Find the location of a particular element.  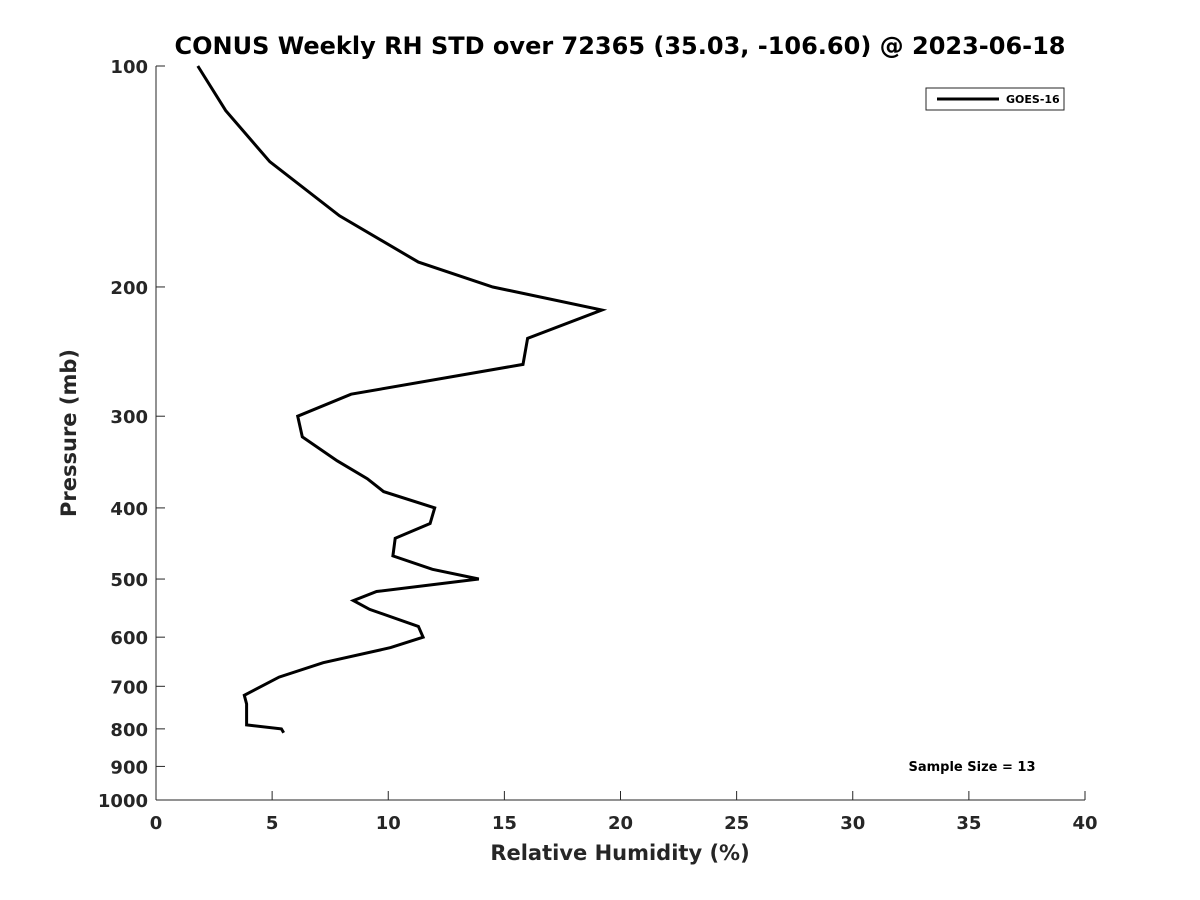

y-tick-label: 800 is located at coordinates (129, 730).